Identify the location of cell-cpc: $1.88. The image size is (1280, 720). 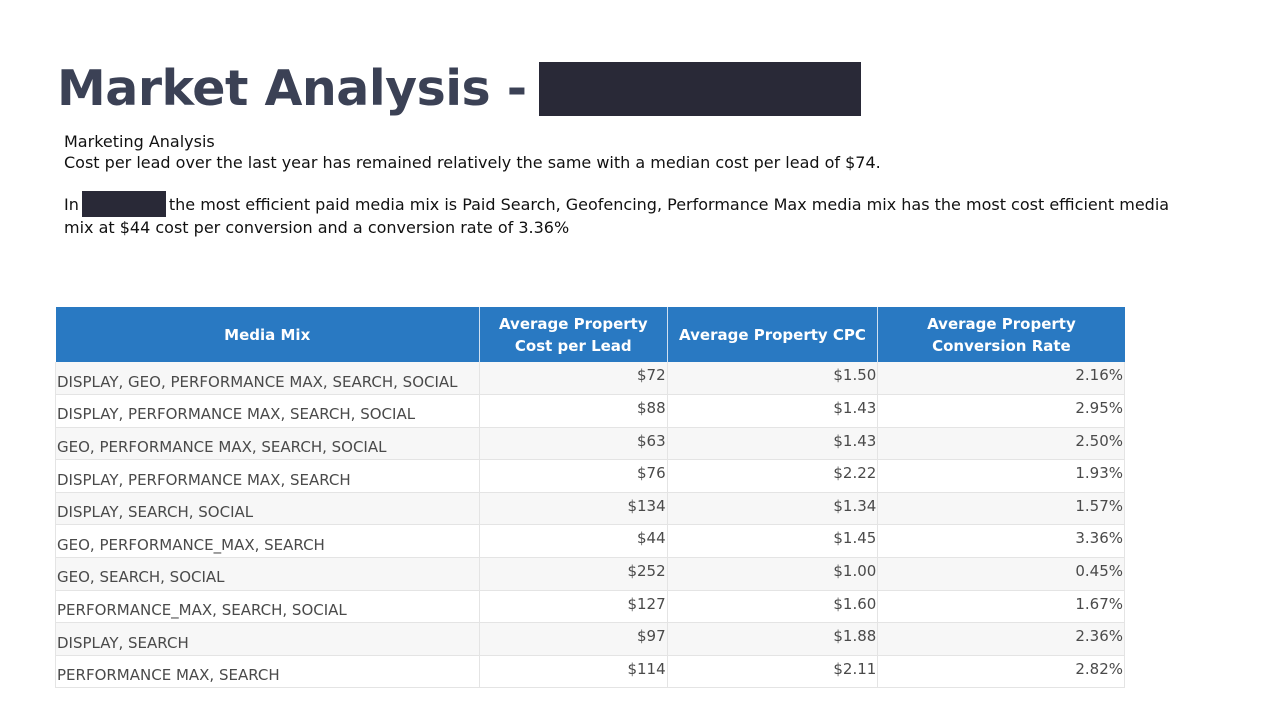
(773, 639).